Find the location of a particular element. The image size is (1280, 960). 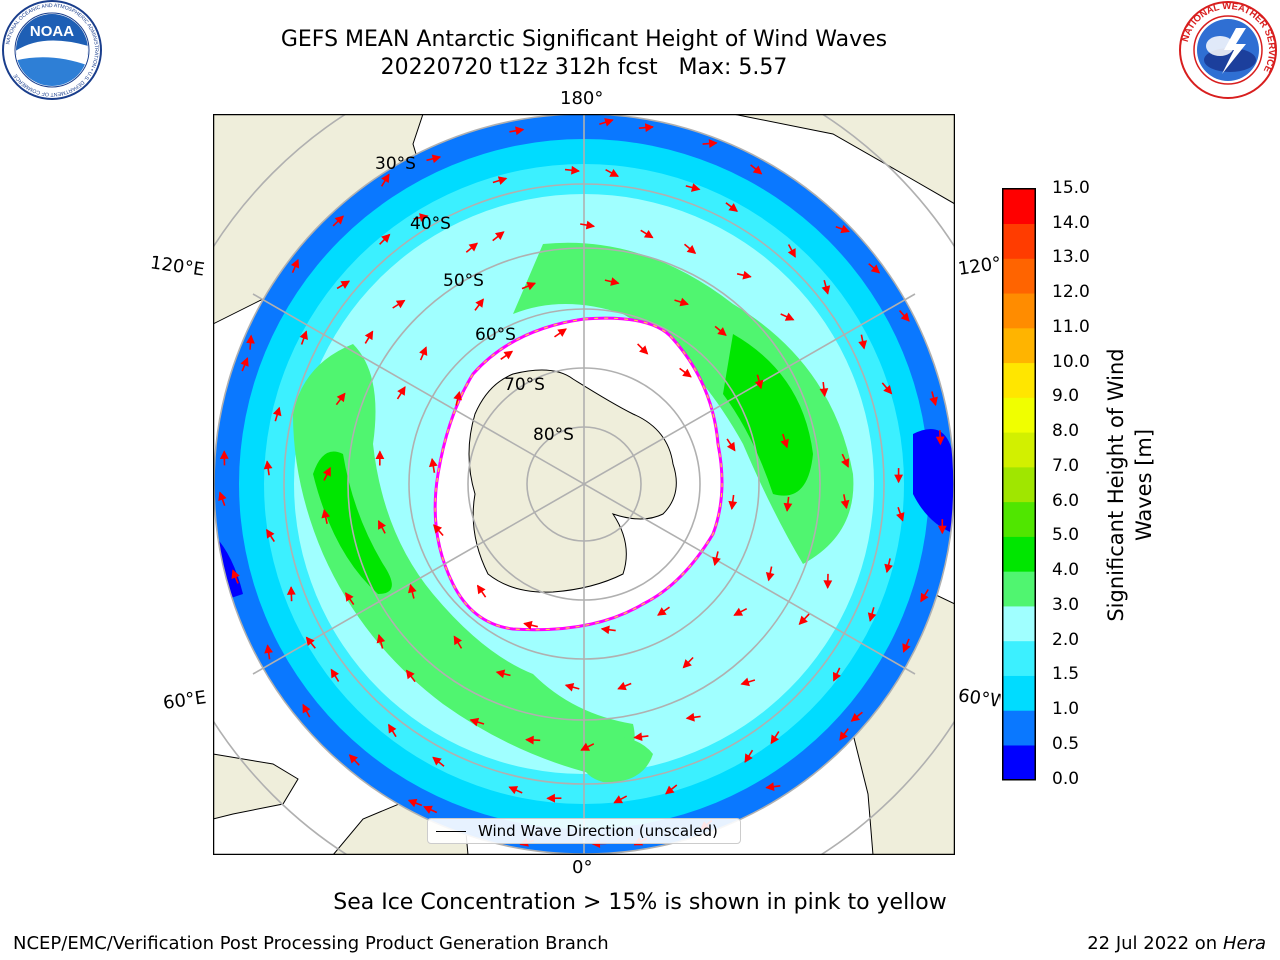

colorbar-tick-label: 7.0 is located at coordinates (1066, 465).